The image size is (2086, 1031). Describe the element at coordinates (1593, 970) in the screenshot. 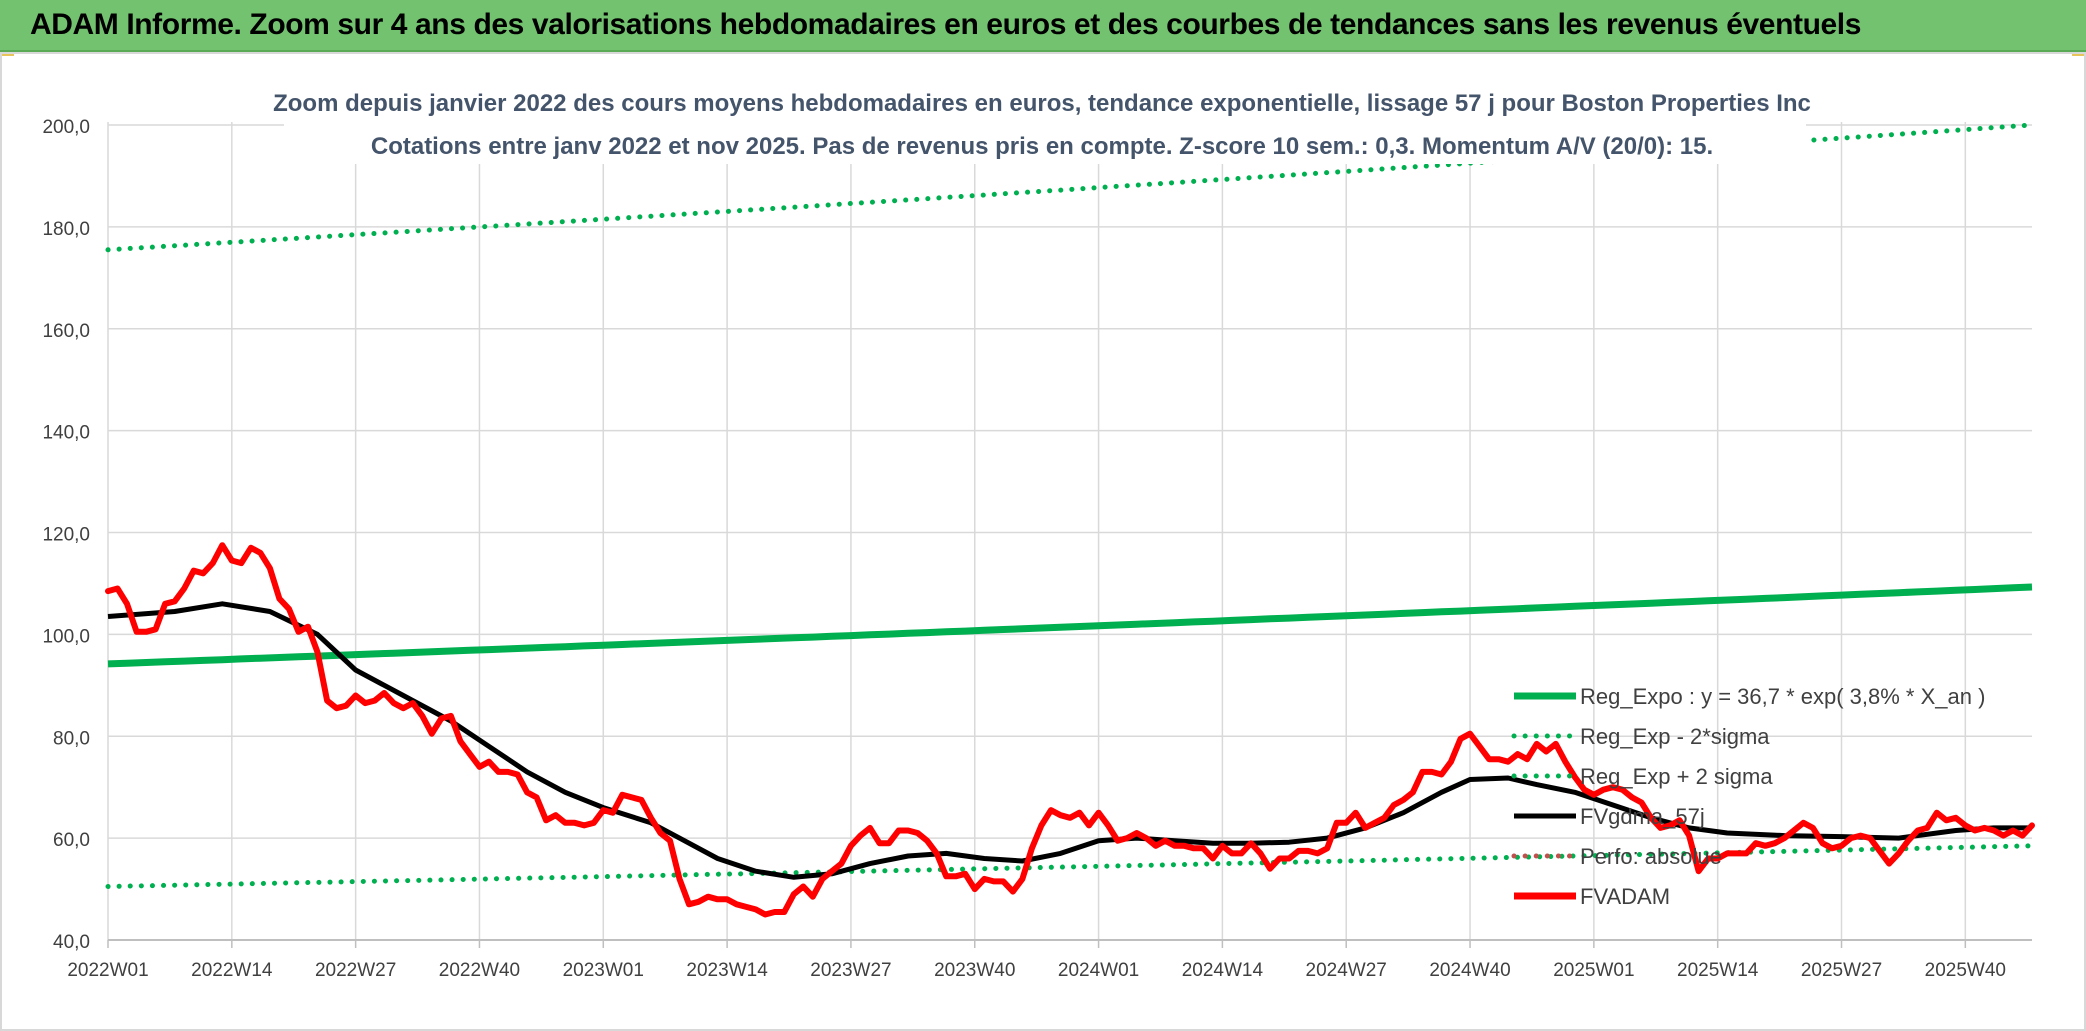

I see `x-tick-label: 2025W01` at that location.